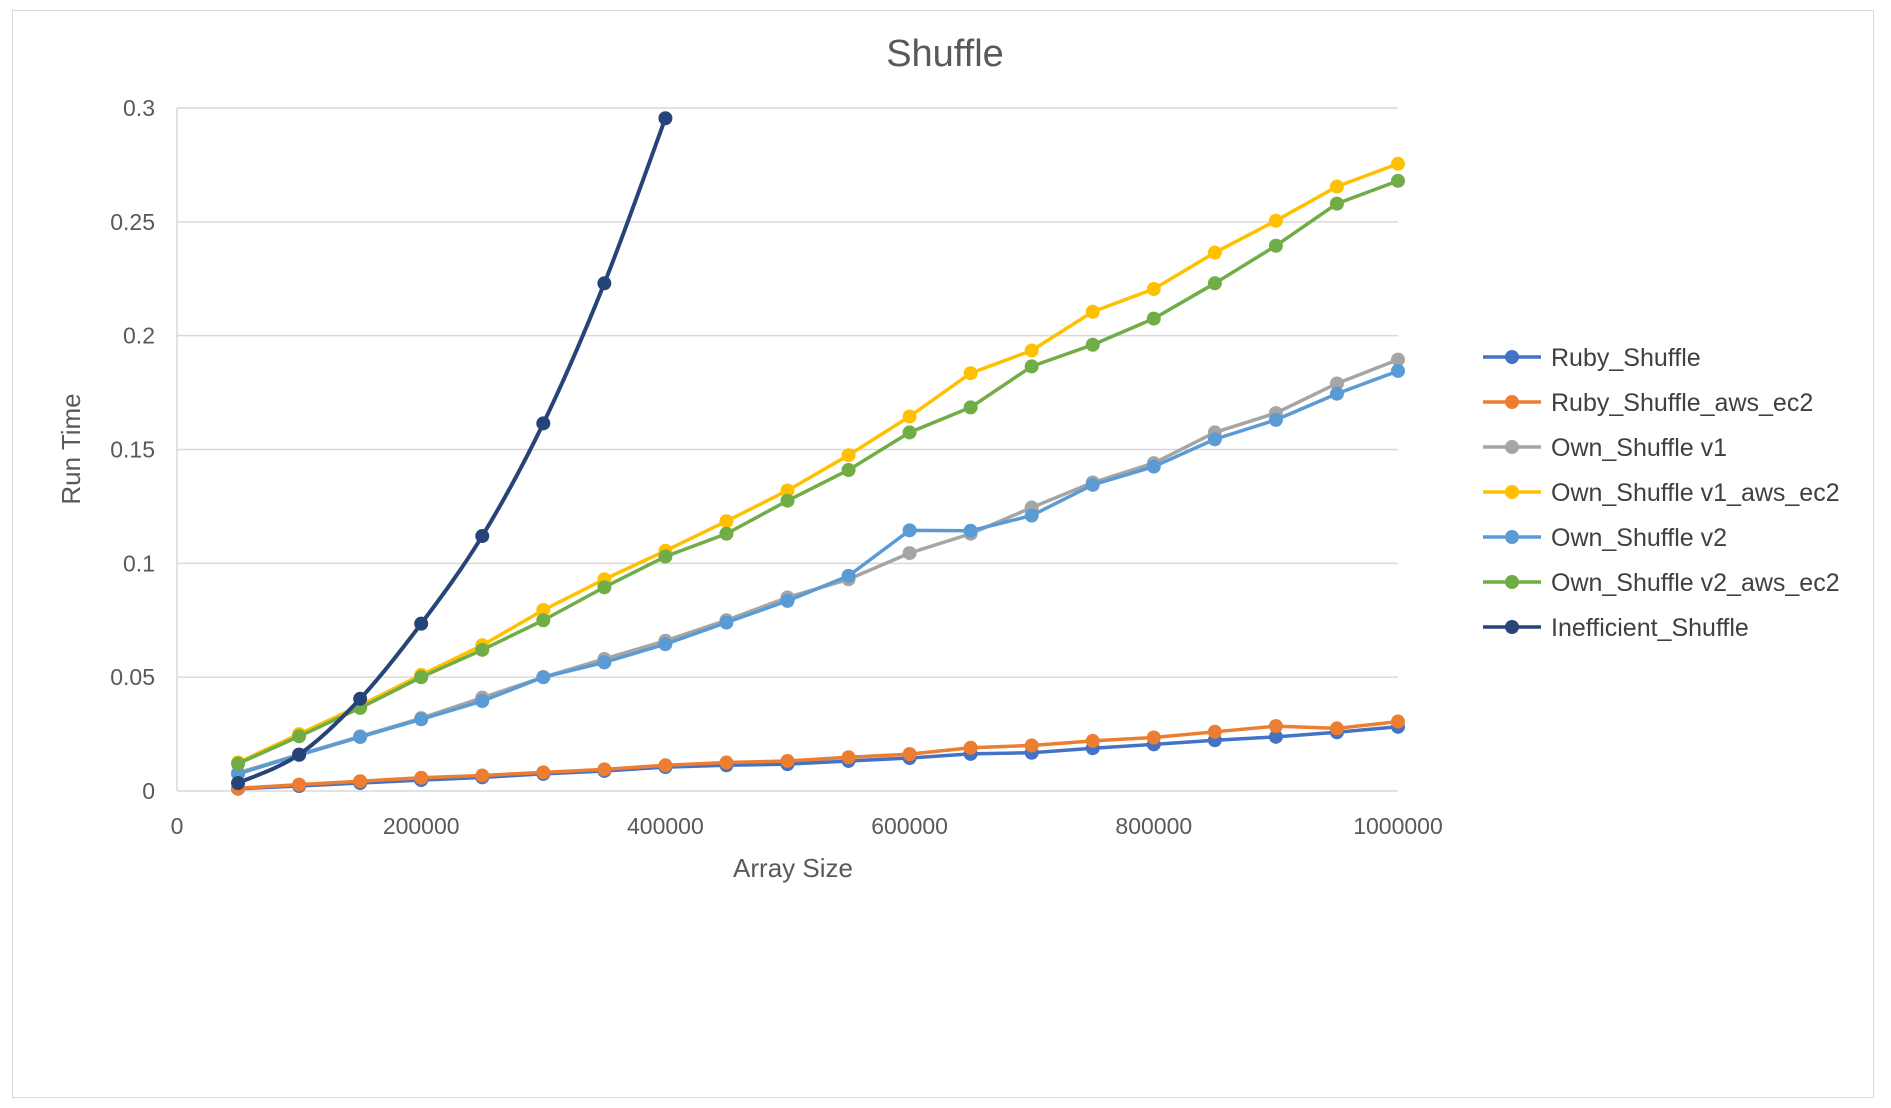  I want to click on y-axis-title: Run Time, so click(71, 448).